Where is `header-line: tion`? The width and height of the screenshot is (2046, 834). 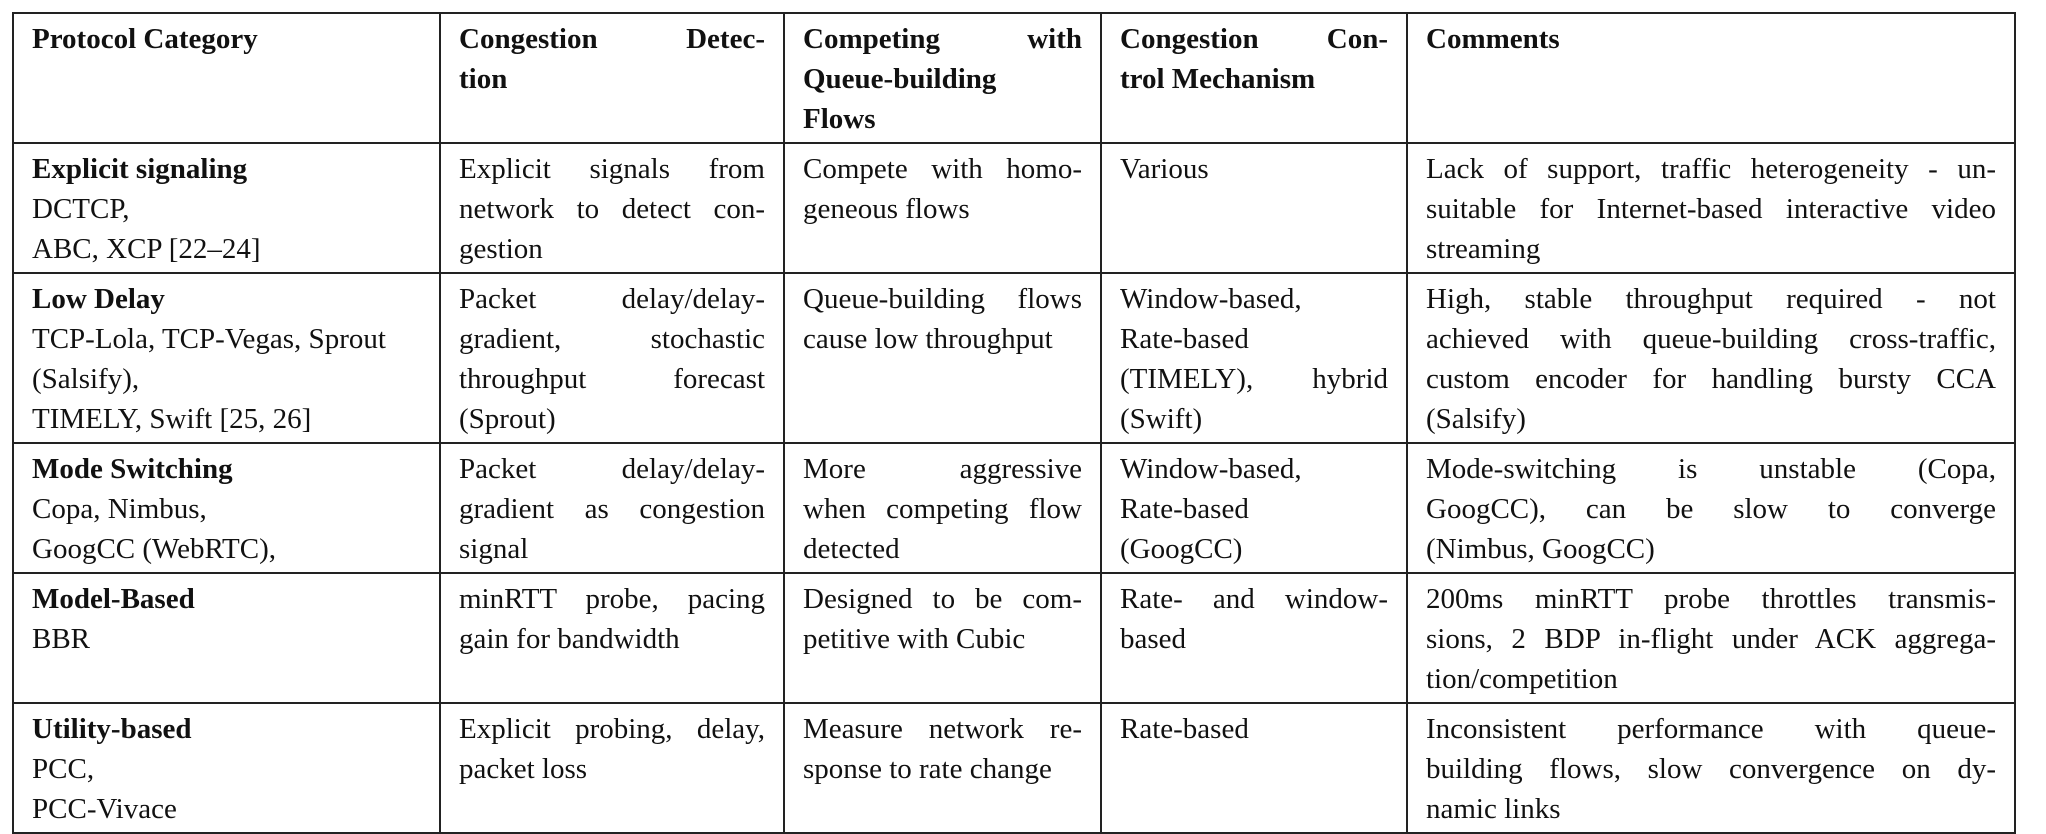
header-line: tion is located at coordinates (483, 79).